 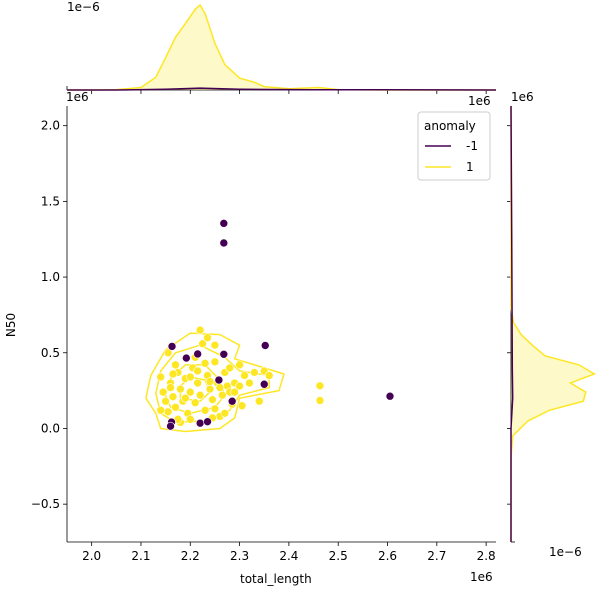 What do you see at coordinates (83, 7) in the screenshot?
I see `top-marginal-scale-label: 1e−6` at bounding box center [83, 7].